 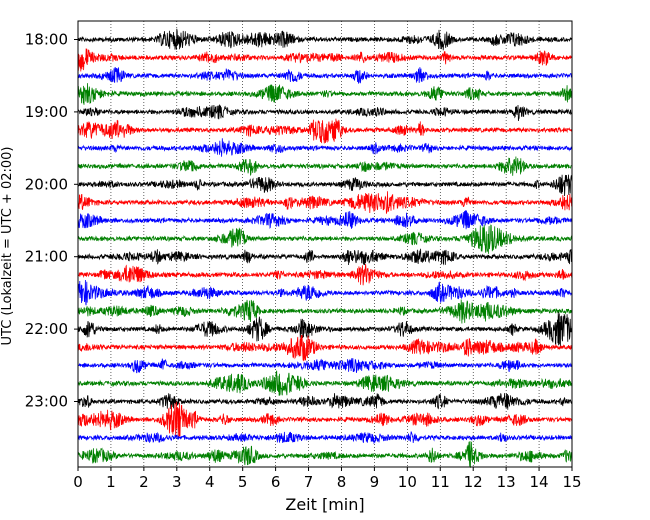 What do you see at coordinates (78, 482) in the screenshot?
I see `x-tick-label-0: 0` at bounding box center [78, 482].